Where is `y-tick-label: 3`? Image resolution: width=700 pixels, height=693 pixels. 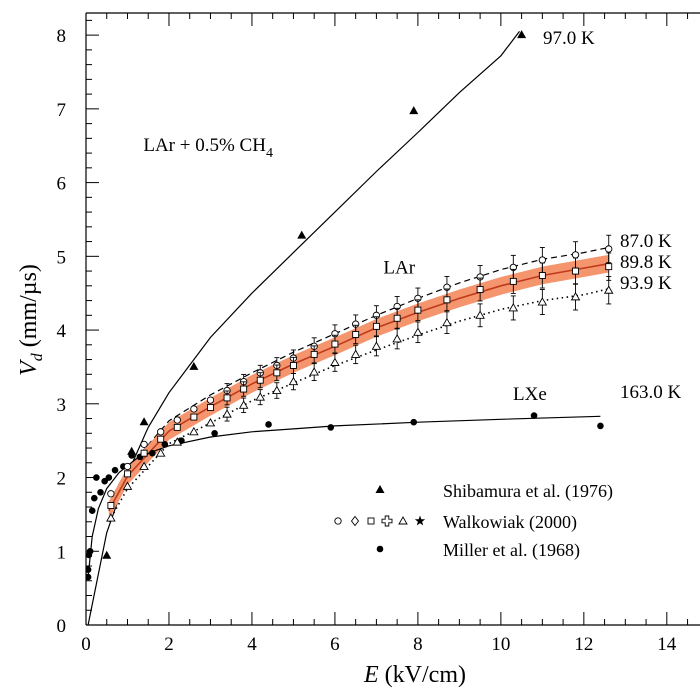 y-tick-label: 3 is located at coordinates (62, 405).